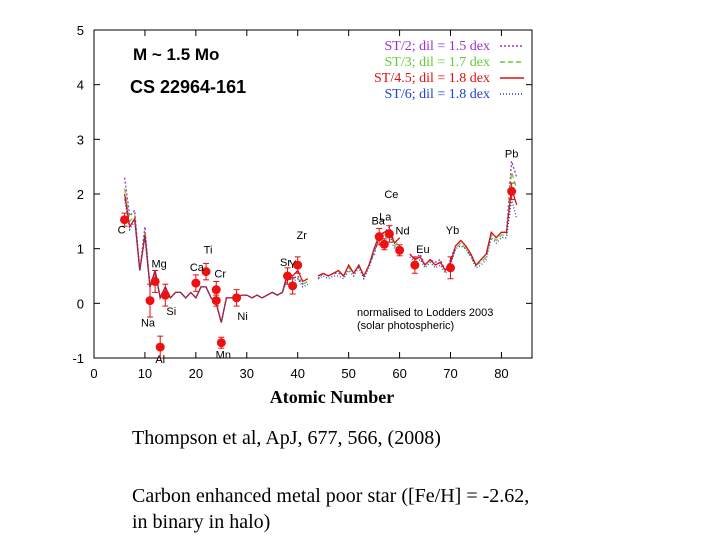 The image size is (720, 540). I want to click on element-label: Ce, so click(391, 195).